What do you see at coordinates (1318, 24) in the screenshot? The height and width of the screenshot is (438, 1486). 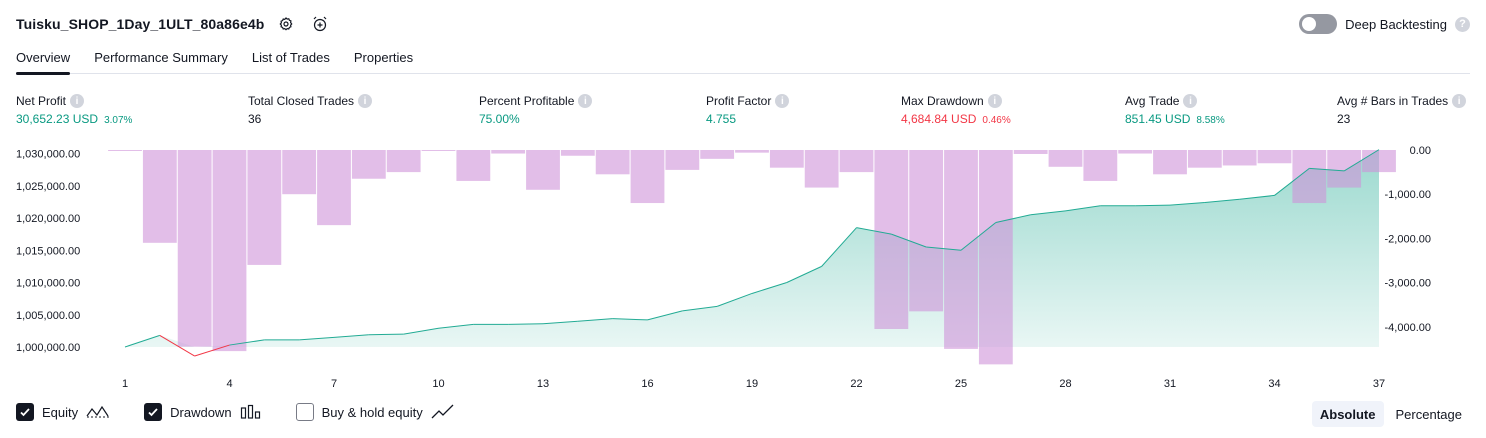 I see `deep-backtesting-toggle` at bounding box center [1318, 24].